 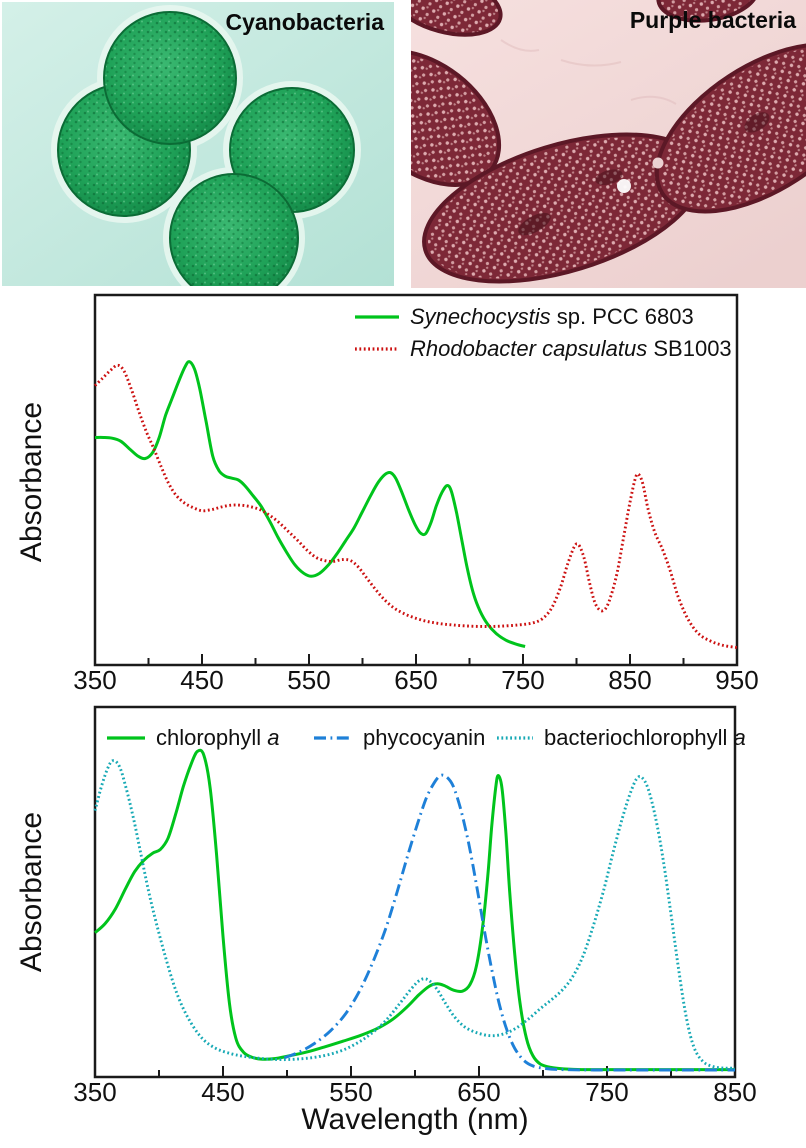 What do you see at coordinates (218, 737) in the screenshot?
I see `legend-label-chlorophyll-a: chlorophyll a` at bounding box center [218, 737].